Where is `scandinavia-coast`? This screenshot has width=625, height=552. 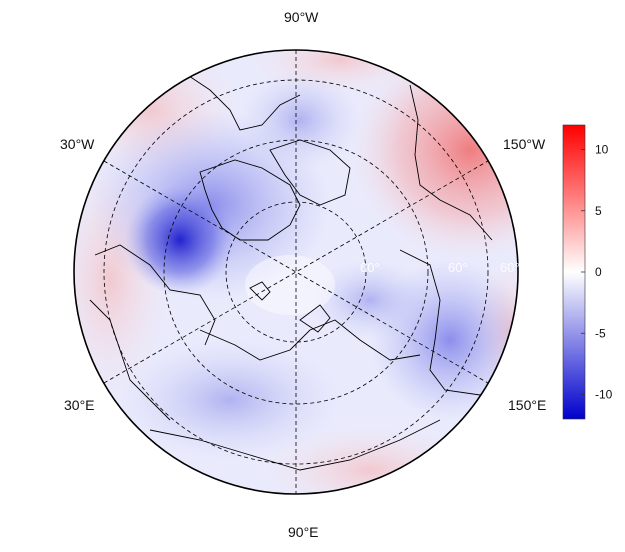 scandinavia-coast is located at coordinates (155, 295).